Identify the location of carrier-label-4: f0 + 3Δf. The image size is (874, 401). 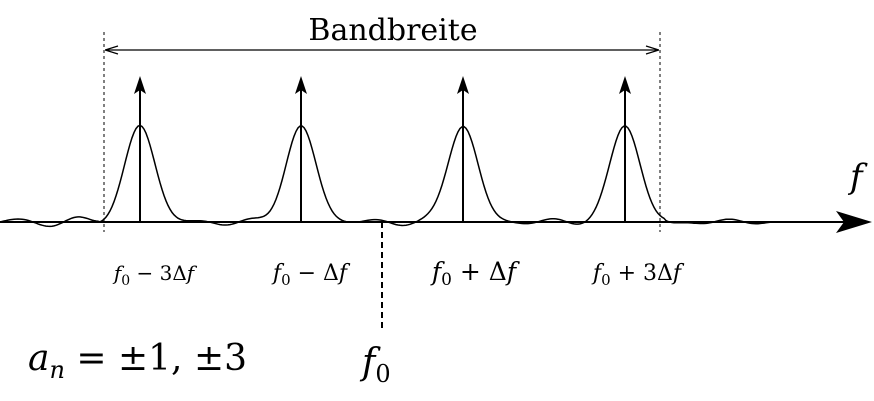
(638, 275).